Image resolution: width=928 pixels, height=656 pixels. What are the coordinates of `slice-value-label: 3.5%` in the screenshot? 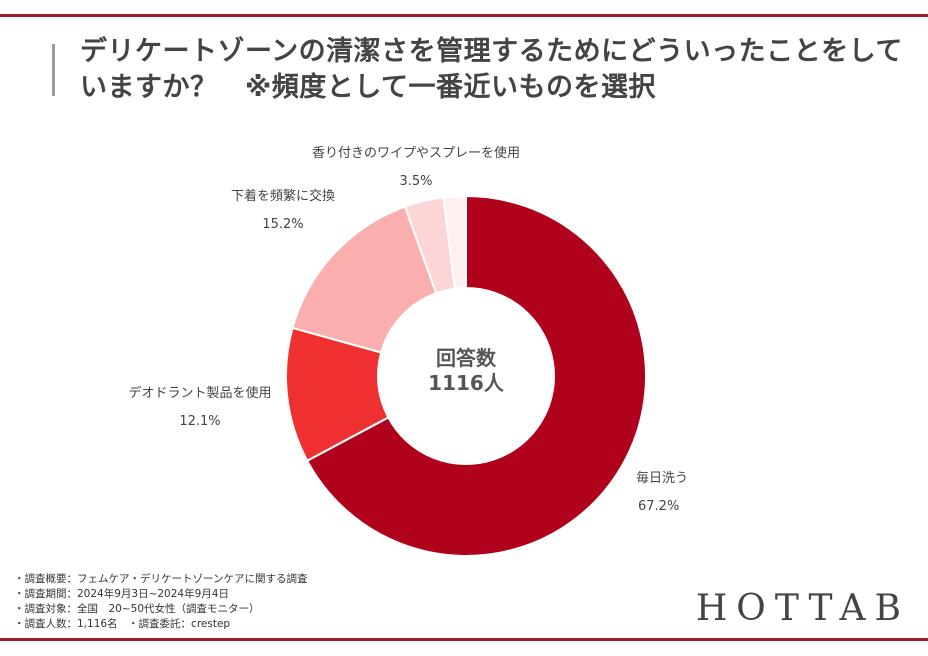 It's located at (415, 181).